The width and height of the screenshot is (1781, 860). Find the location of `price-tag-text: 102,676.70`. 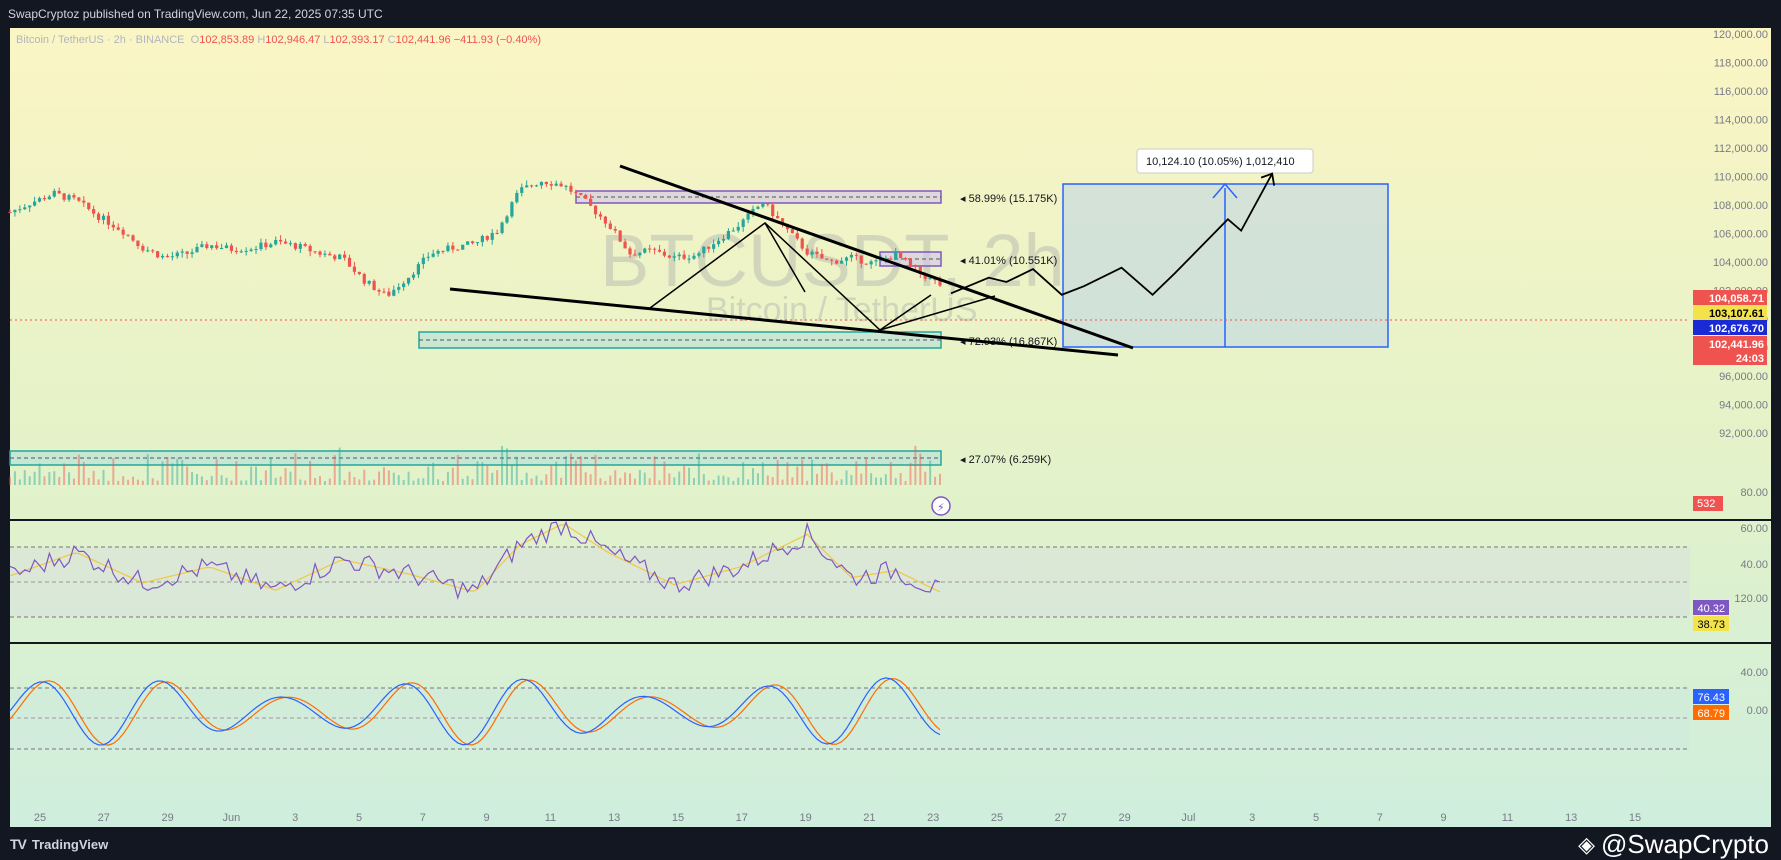

price-tag-text: 102,676.70 is located at coordinates (1736, 329).